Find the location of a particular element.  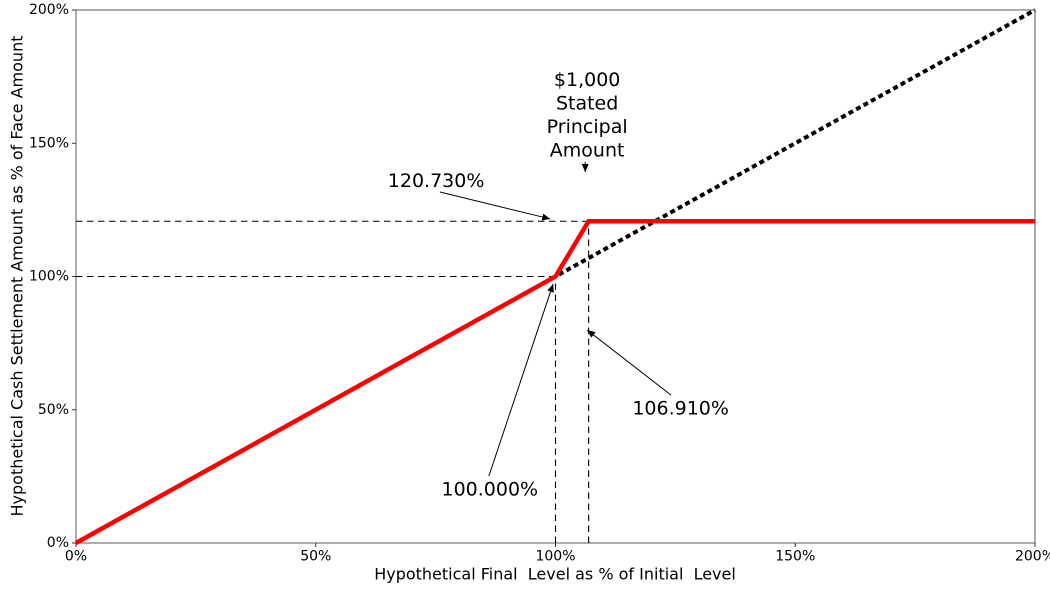

y-tick-label: 150% is located at coordinates (49, 143).